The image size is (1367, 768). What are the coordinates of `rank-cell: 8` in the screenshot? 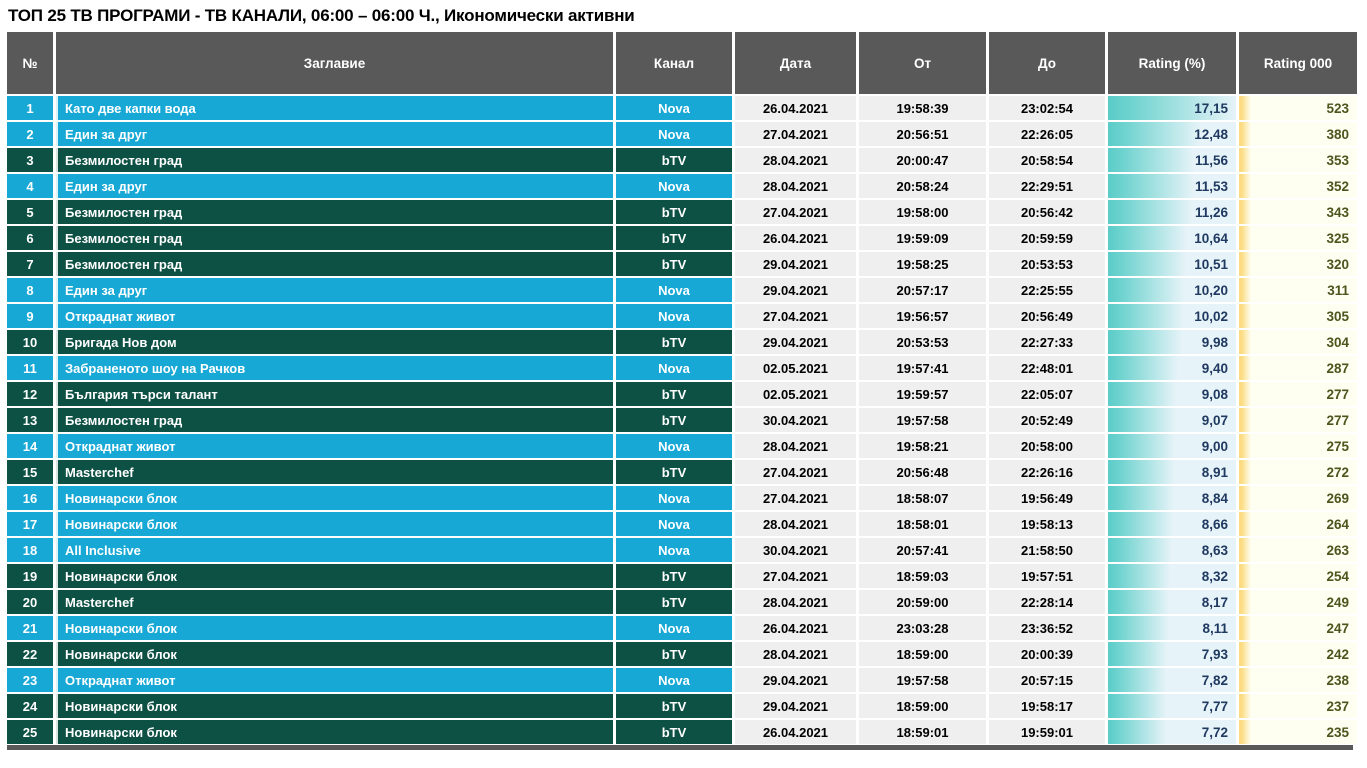 It's located at (30, 290).